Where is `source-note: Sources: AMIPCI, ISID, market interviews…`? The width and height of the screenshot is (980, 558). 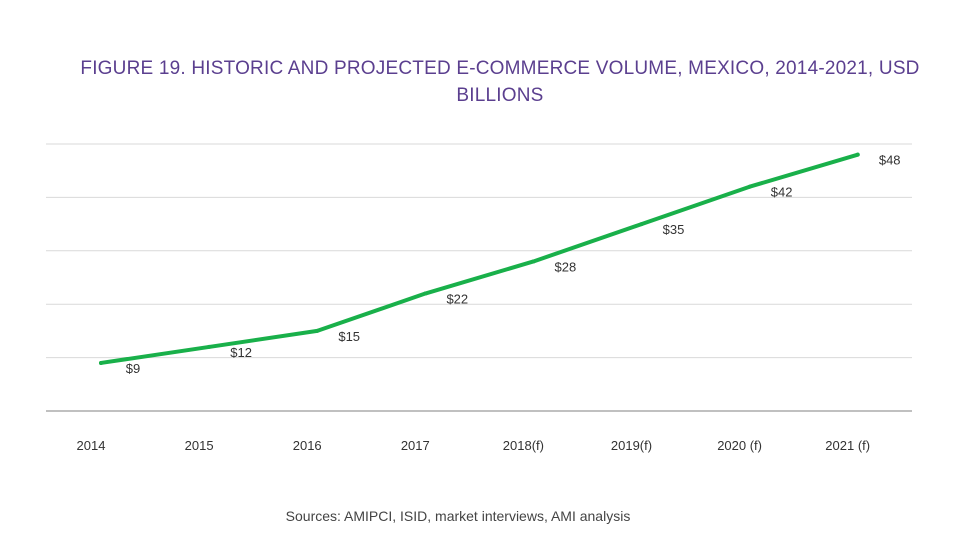
source-note: Sources: AMIPCI, ISID, market interviews… is located at coordinates (458, 516).